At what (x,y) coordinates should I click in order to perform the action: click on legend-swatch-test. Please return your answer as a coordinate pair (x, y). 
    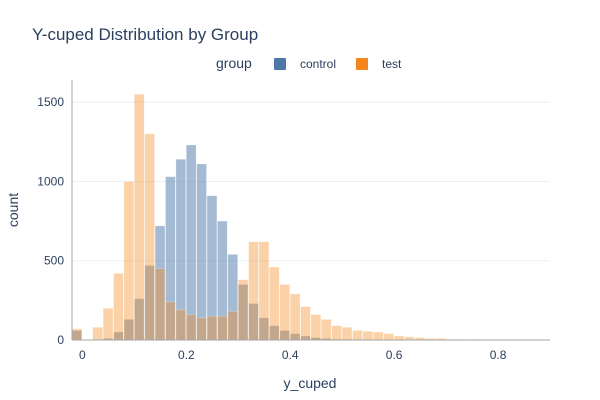
    Looking at the image, I should click on (362, 64).